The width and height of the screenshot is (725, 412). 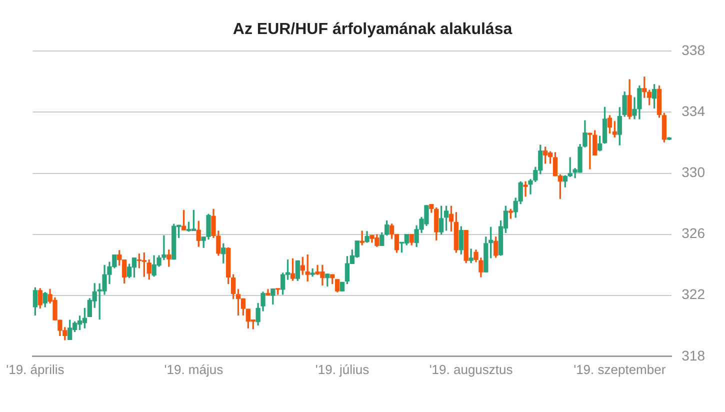 What do you see at coordinates (194, 369) in the screenshot?
I see `x-tick-label: '19. május` at bounding box center [194, 369].